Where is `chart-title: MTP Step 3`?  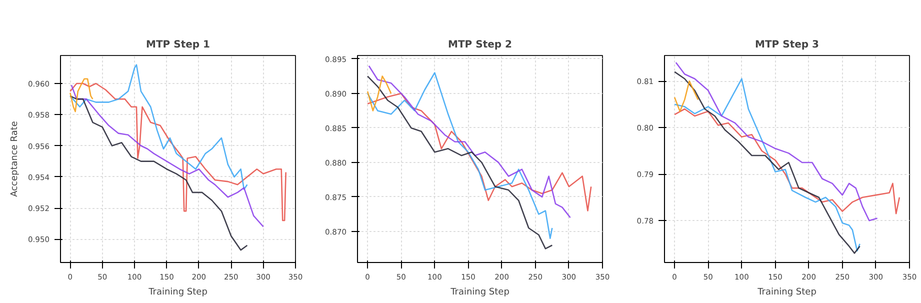 chart-title: MTP Step 3 is located at coordinates (787, 45).